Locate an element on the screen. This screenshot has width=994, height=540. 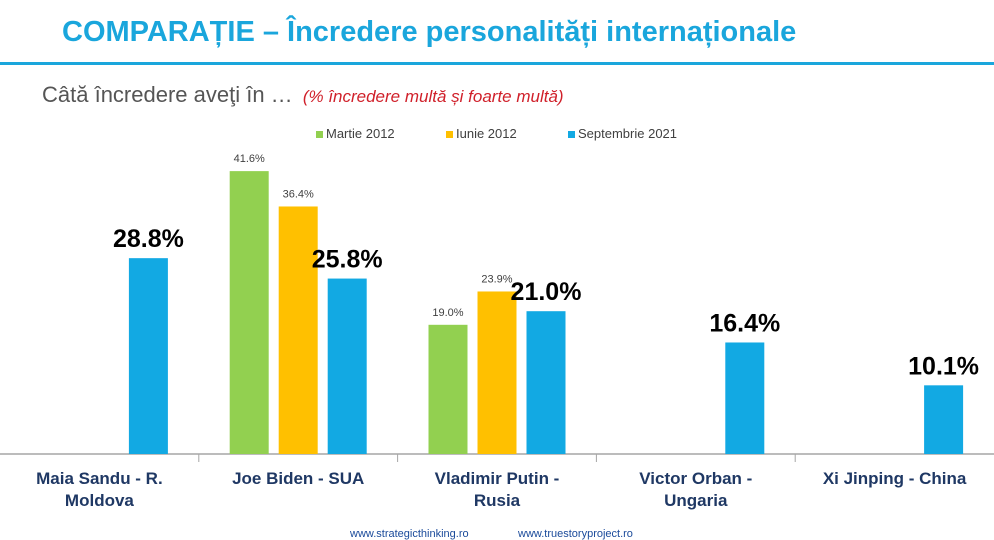
data-label: 23.9% is located at coordinates (496, 279).